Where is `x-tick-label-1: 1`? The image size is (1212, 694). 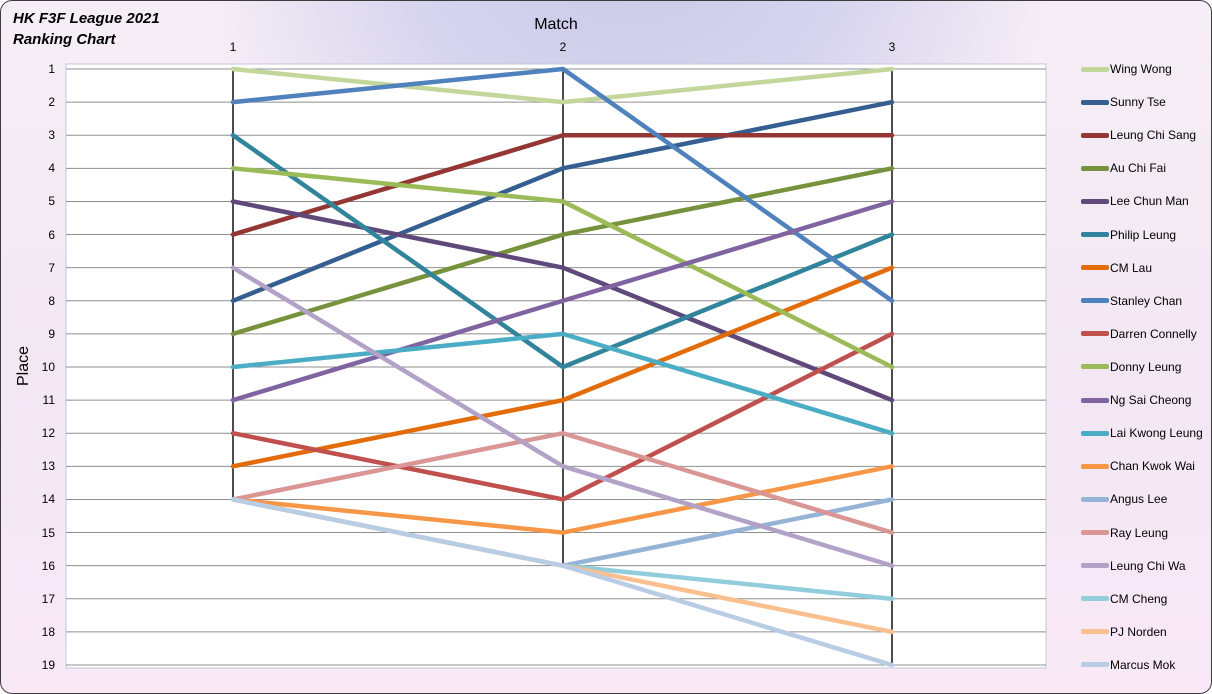
x-tick-label-1: 1 is located at coordinates (233, 47).